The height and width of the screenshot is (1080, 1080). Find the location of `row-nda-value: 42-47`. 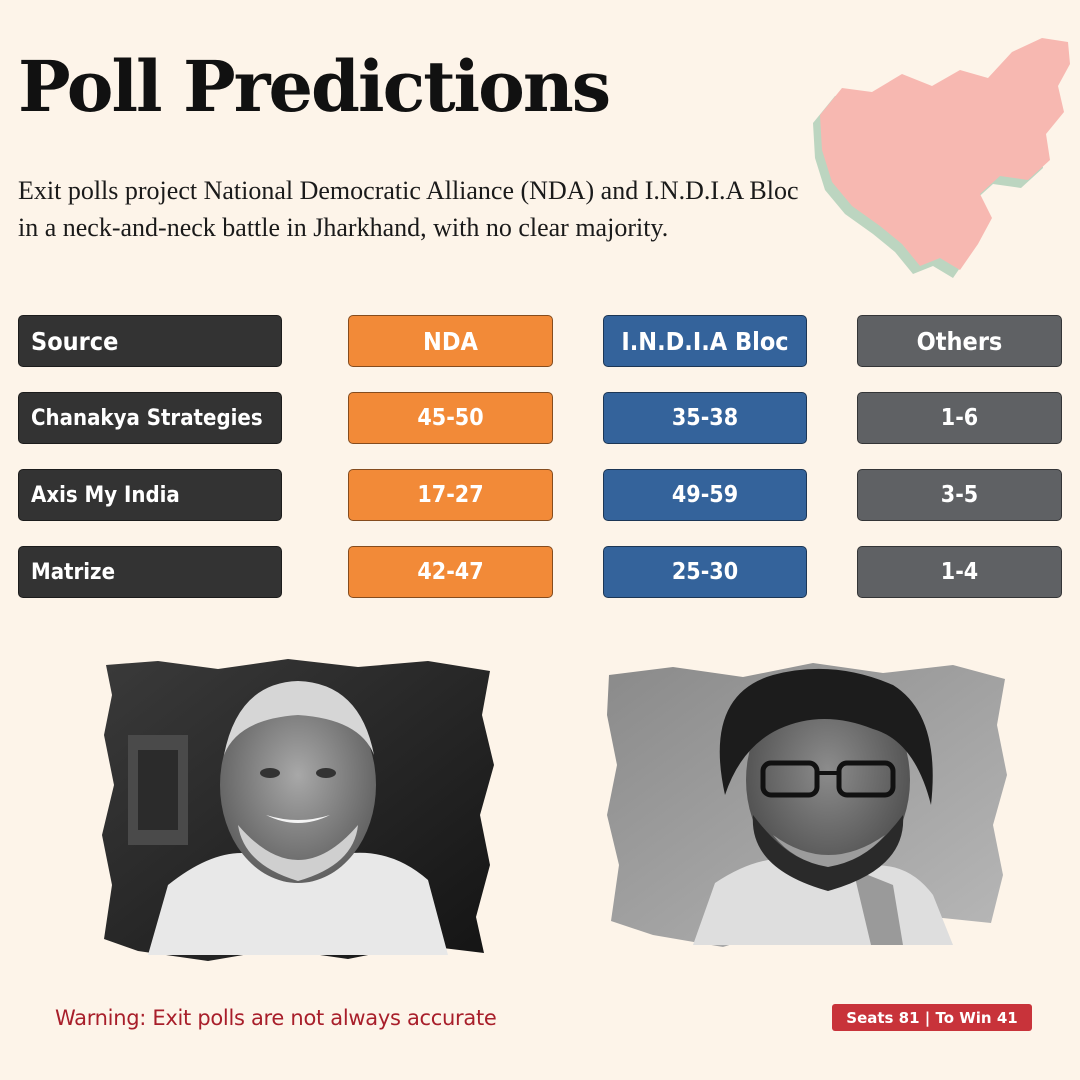

row-nda-value: 42-47 is located at coordinates (450, 572).